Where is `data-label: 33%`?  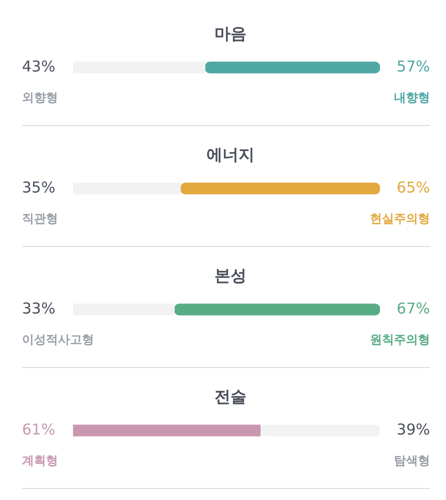
data-label: 33% is located at coordinates (39, 308).